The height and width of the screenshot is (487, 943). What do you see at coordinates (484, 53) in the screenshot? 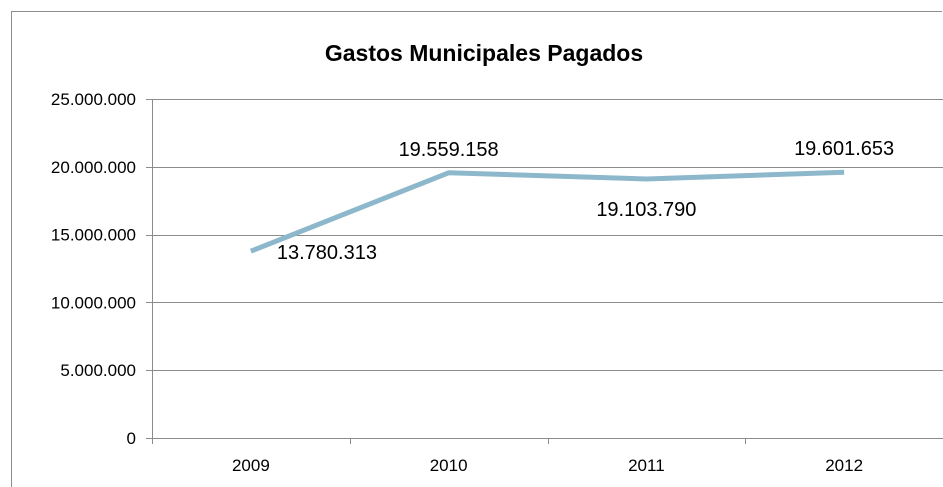
I see `chart-title: Gastos Municipales Pagados` at bounding box center [484, 53].